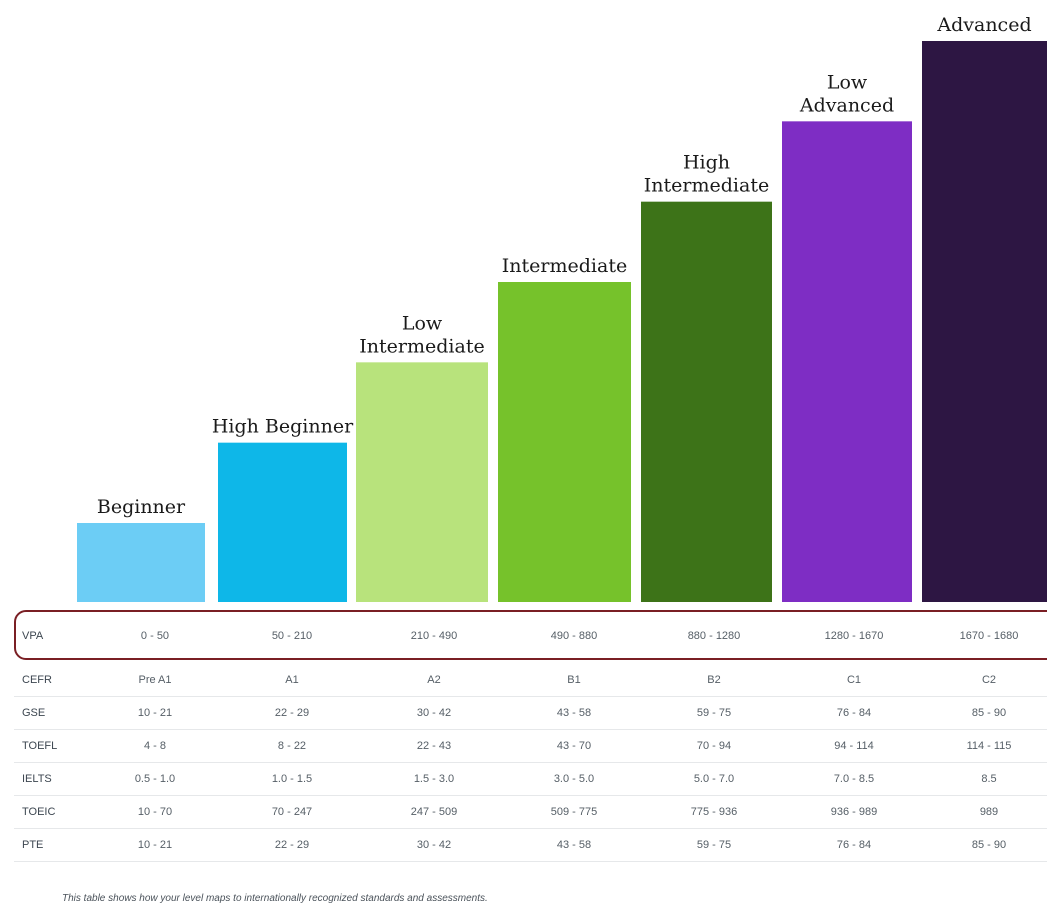 The image size is (1047, 910). I want to click on bar-label-low-advanced: Low Advanced, so click(846, 93).